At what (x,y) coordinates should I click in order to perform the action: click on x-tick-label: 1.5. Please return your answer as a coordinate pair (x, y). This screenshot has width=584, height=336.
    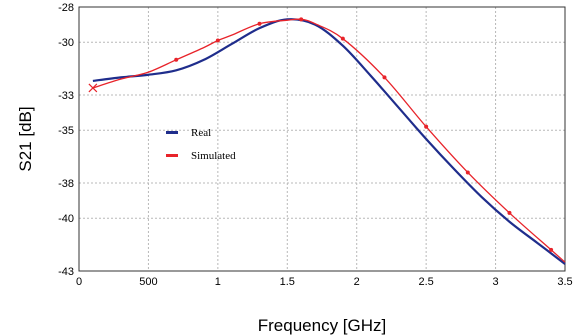
    Looking at the image, I should click on (287, 282).